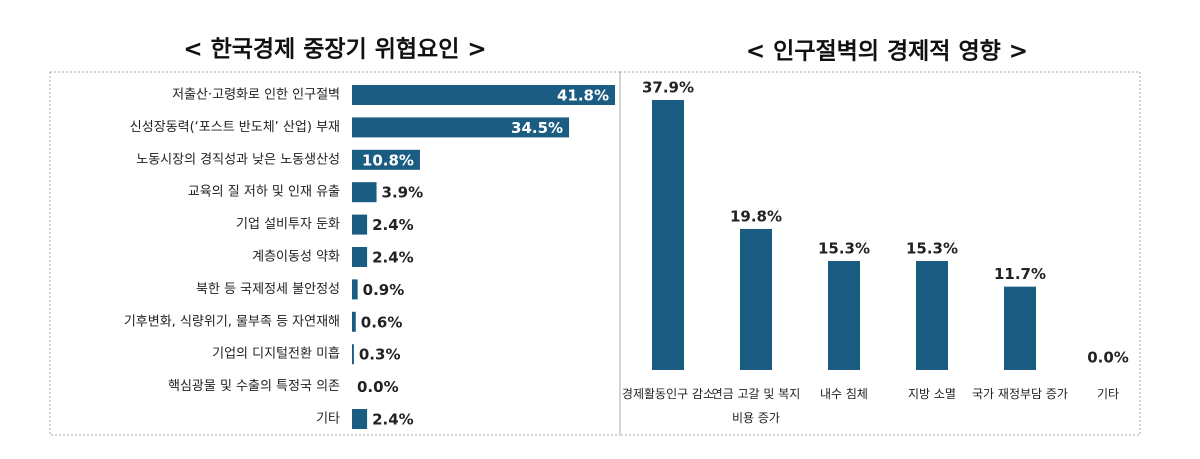 The height and width of the screenshot is (459, 1200). I want to click on x-tick-label: 기타, so click(1108, 394).